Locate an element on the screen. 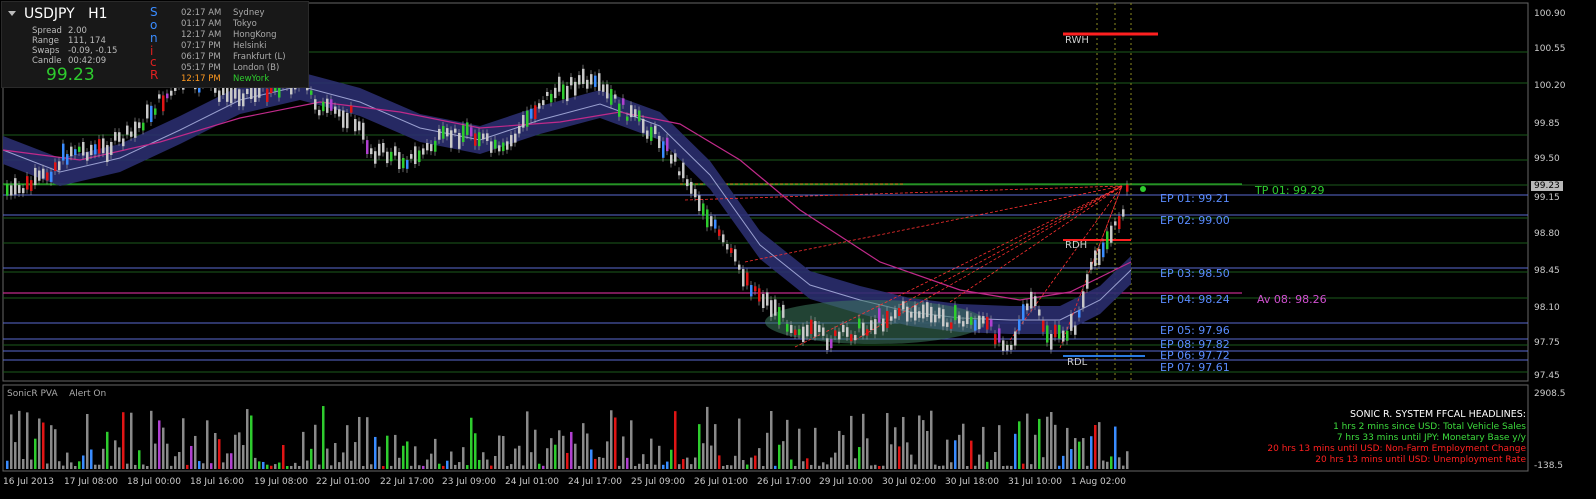 This screenshot has width=1596, height=499. range-value: 111, 174 is located at coordinates (87, 41).